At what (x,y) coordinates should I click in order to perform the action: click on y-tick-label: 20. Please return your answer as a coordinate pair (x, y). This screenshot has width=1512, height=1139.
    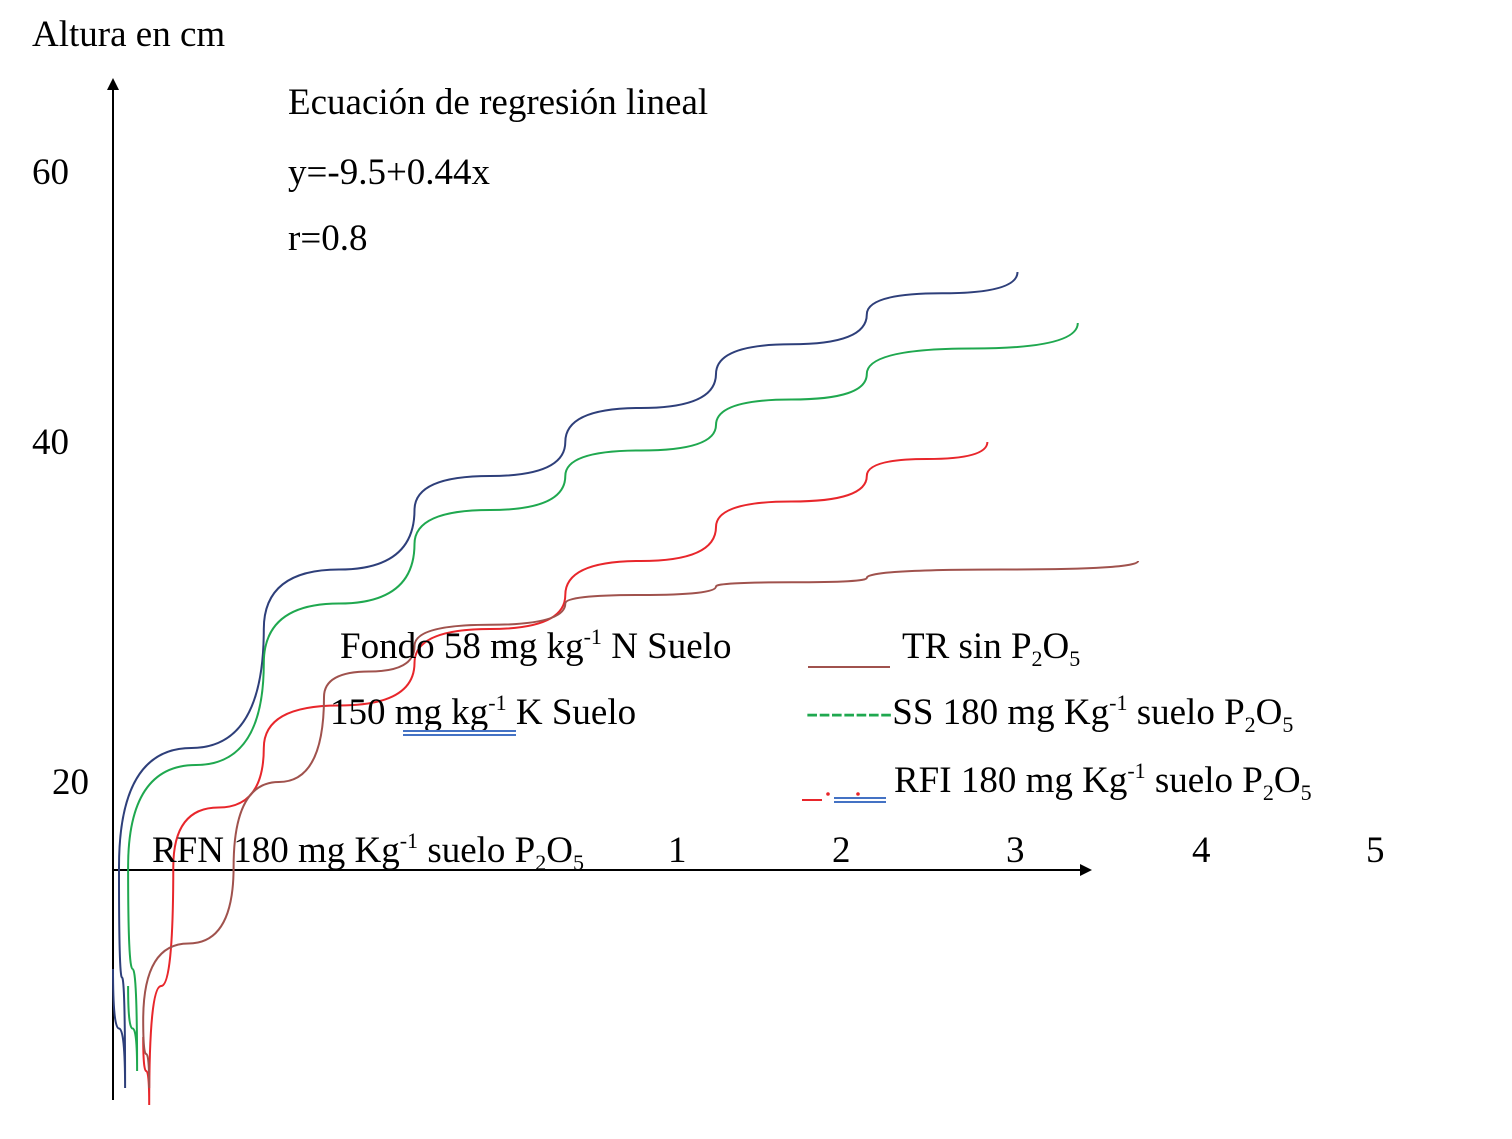
    Looking at the image, I should click on (70, 782).